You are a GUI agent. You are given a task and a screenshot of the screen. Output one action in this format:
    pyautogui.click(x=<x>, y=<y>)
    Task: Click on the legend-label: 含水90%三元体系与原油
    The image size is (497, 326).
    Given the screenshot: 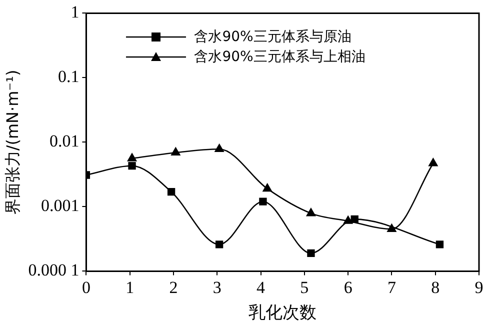 What is the action you would take?
    pyautogui.click(x=273, y=38)
    